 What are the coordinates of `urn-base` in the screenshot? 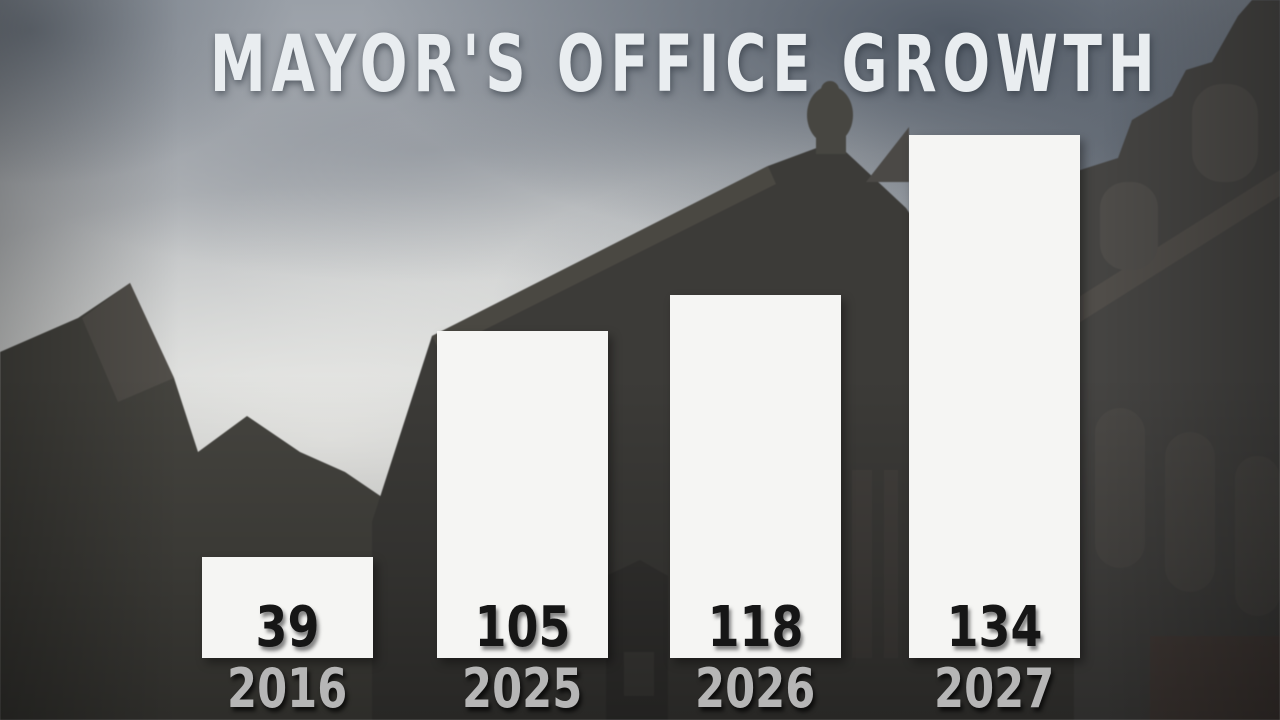 It's located at (831, 144).